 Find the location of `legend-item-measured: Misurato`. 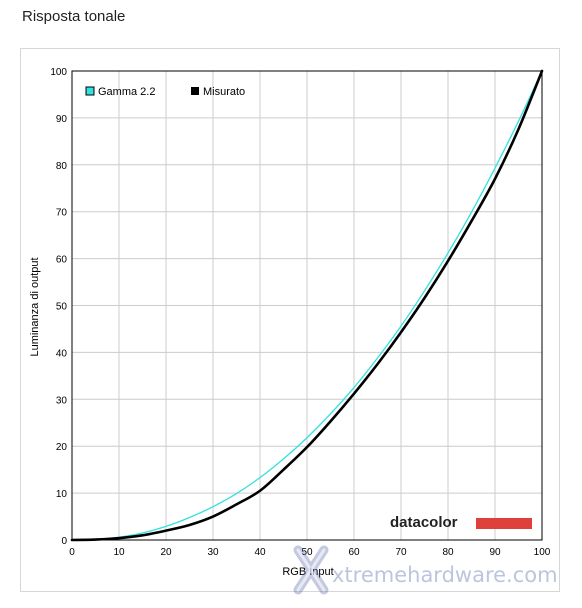

legend-item-measured: Misurato is located at coordinates (218, 92).